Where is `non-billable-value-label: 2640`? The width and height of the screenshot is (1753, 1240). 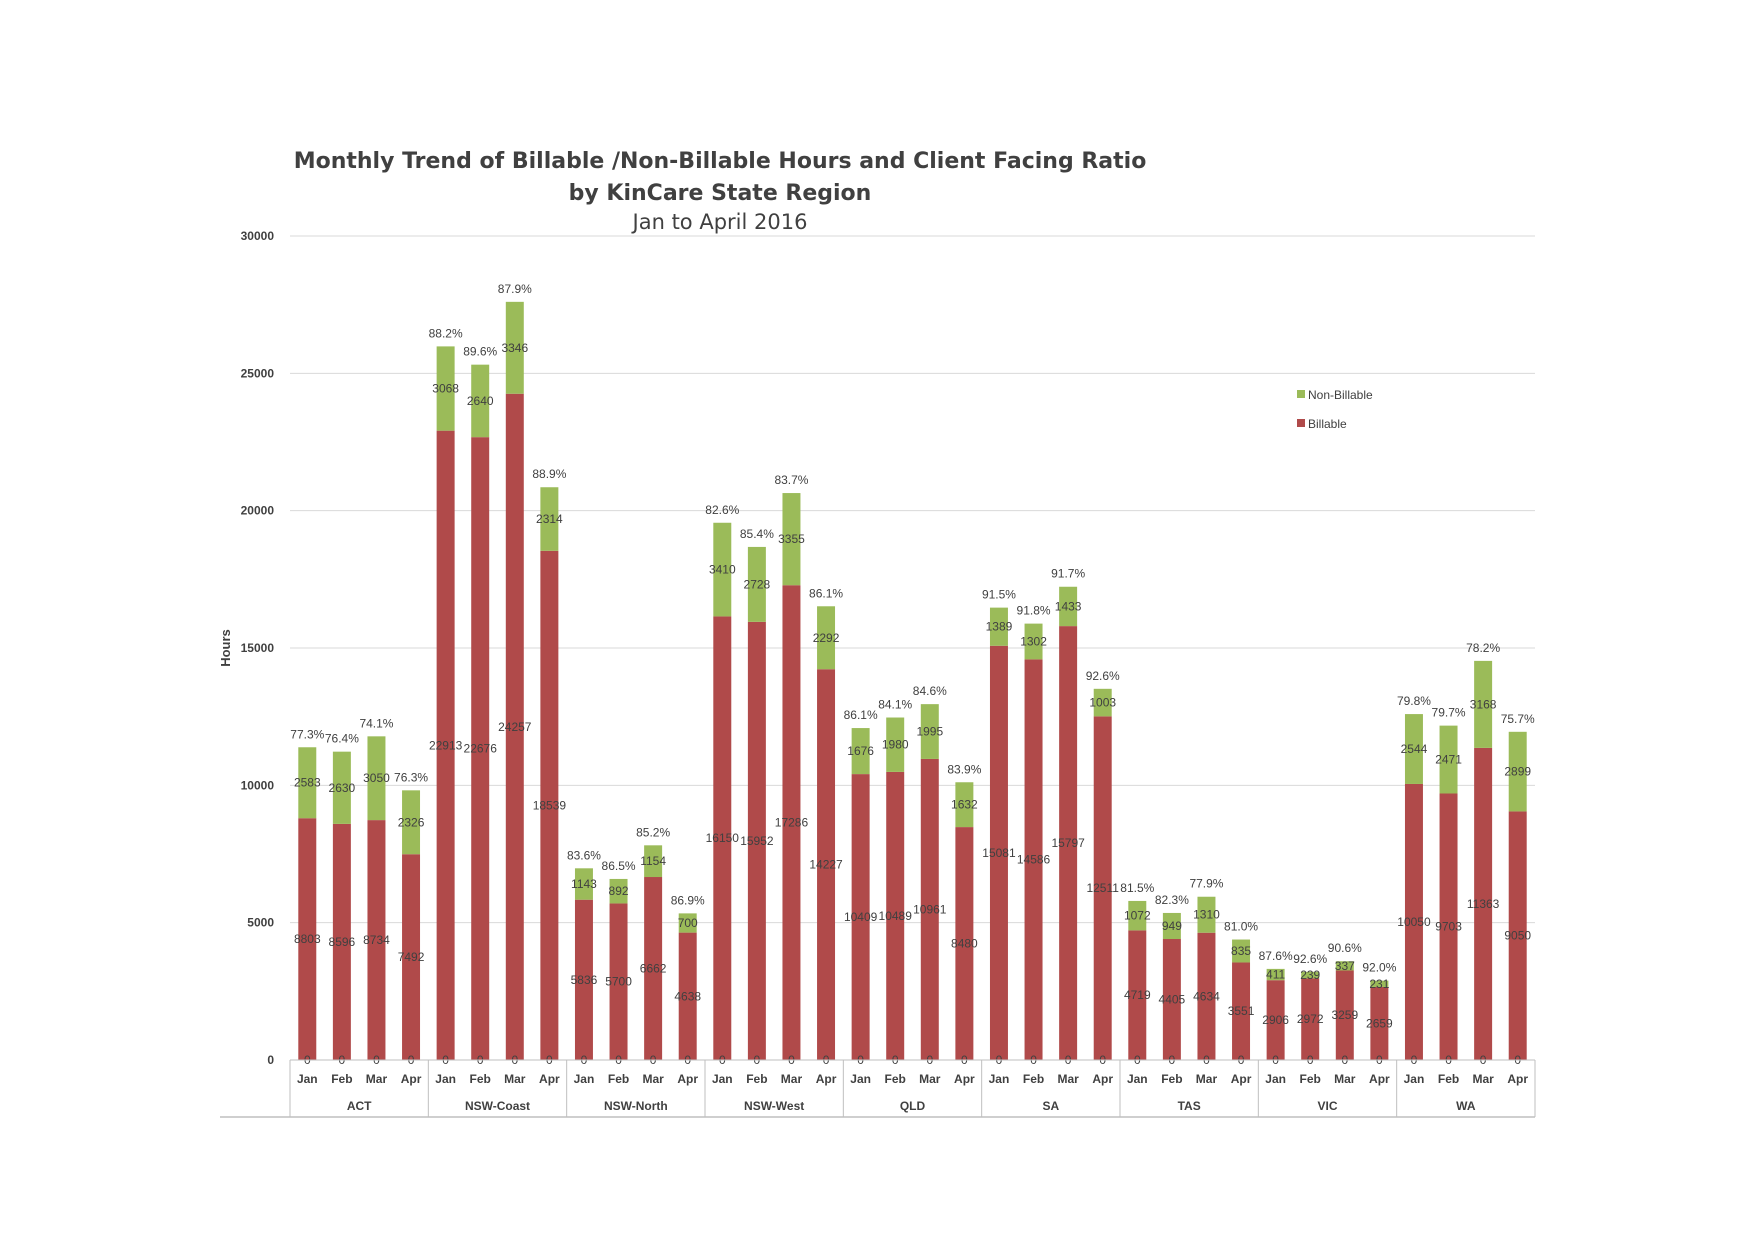 non-billable-value-label: 2640 is located at coordinates (480, 401).